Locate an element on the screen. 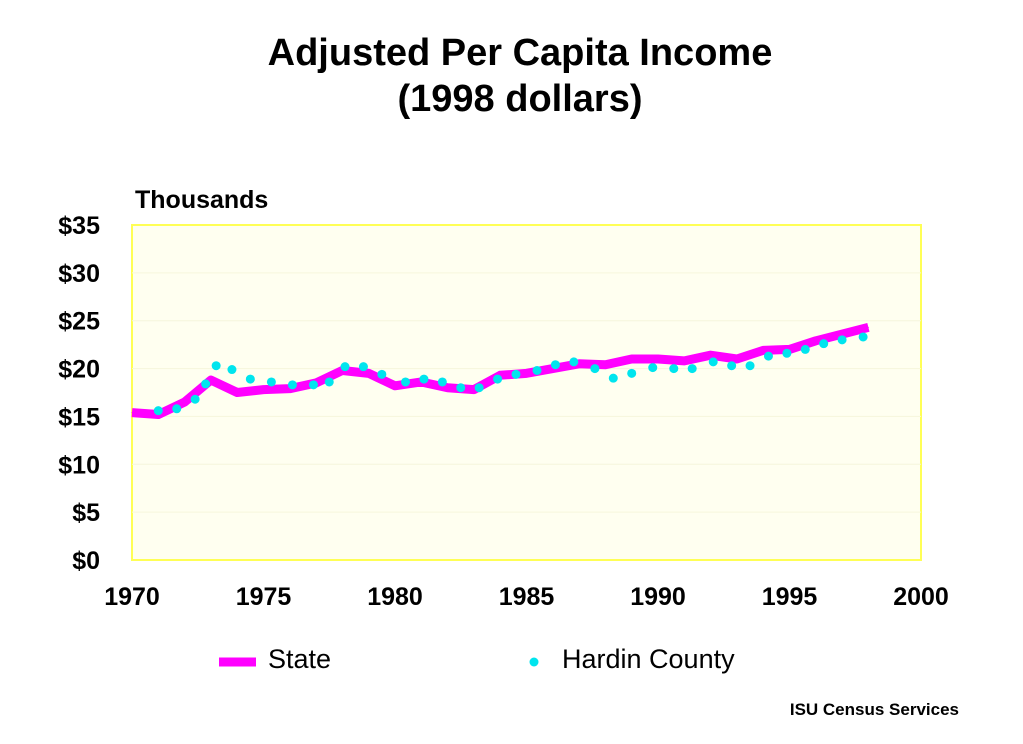 The height and width of the screenshot is (744, 1023). y-tick-label: $35 is located at coordinates (79, 226).